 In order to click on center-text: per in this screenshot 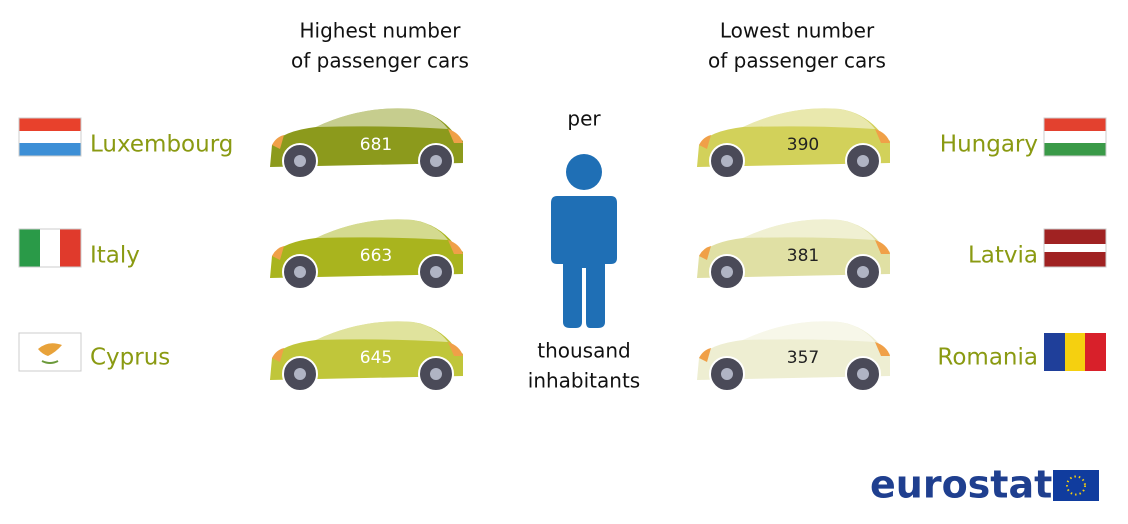, I will do `click(584, 119)`.